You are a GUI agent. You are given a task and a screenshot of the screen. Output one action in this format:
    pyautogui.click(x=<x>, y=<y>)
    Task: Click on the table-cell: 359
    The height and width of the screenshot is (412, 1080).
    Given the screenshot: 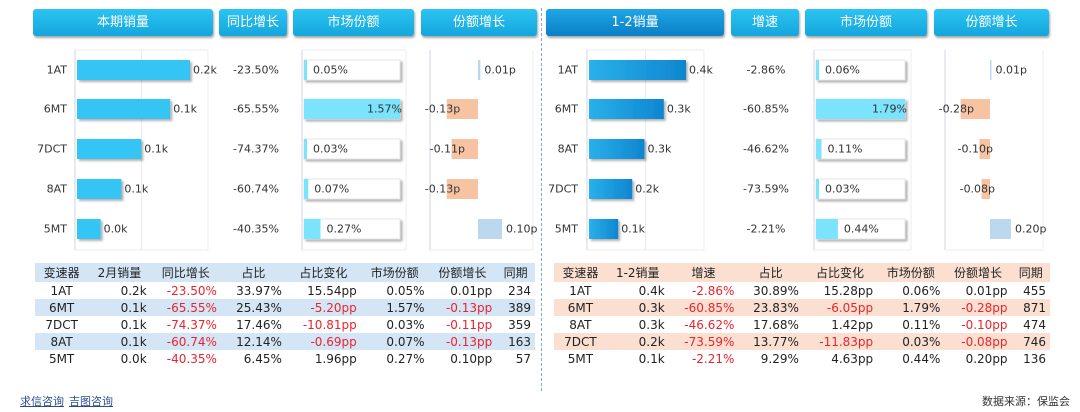 What is the action you would take?
    pyautogui.click(x=519, y=324)
    